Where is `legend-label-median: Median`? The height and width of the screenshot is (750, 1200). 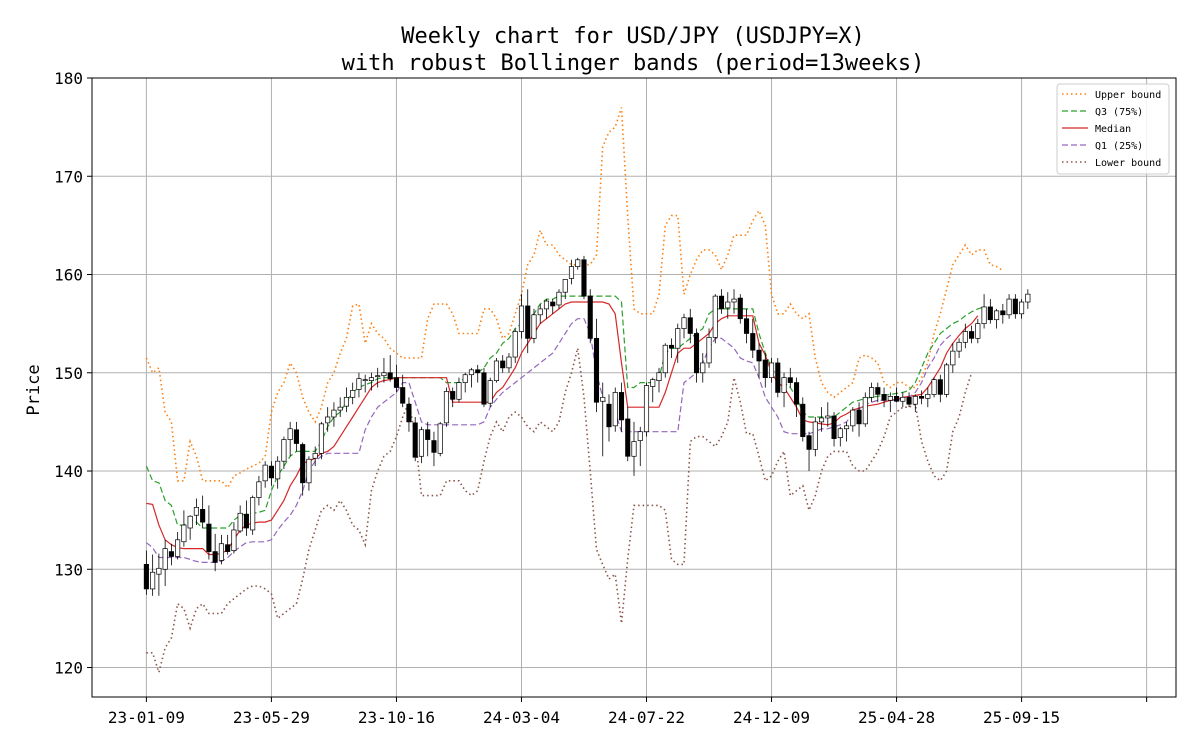 legend-label-median: Median is located at coordinates (1113, 129).